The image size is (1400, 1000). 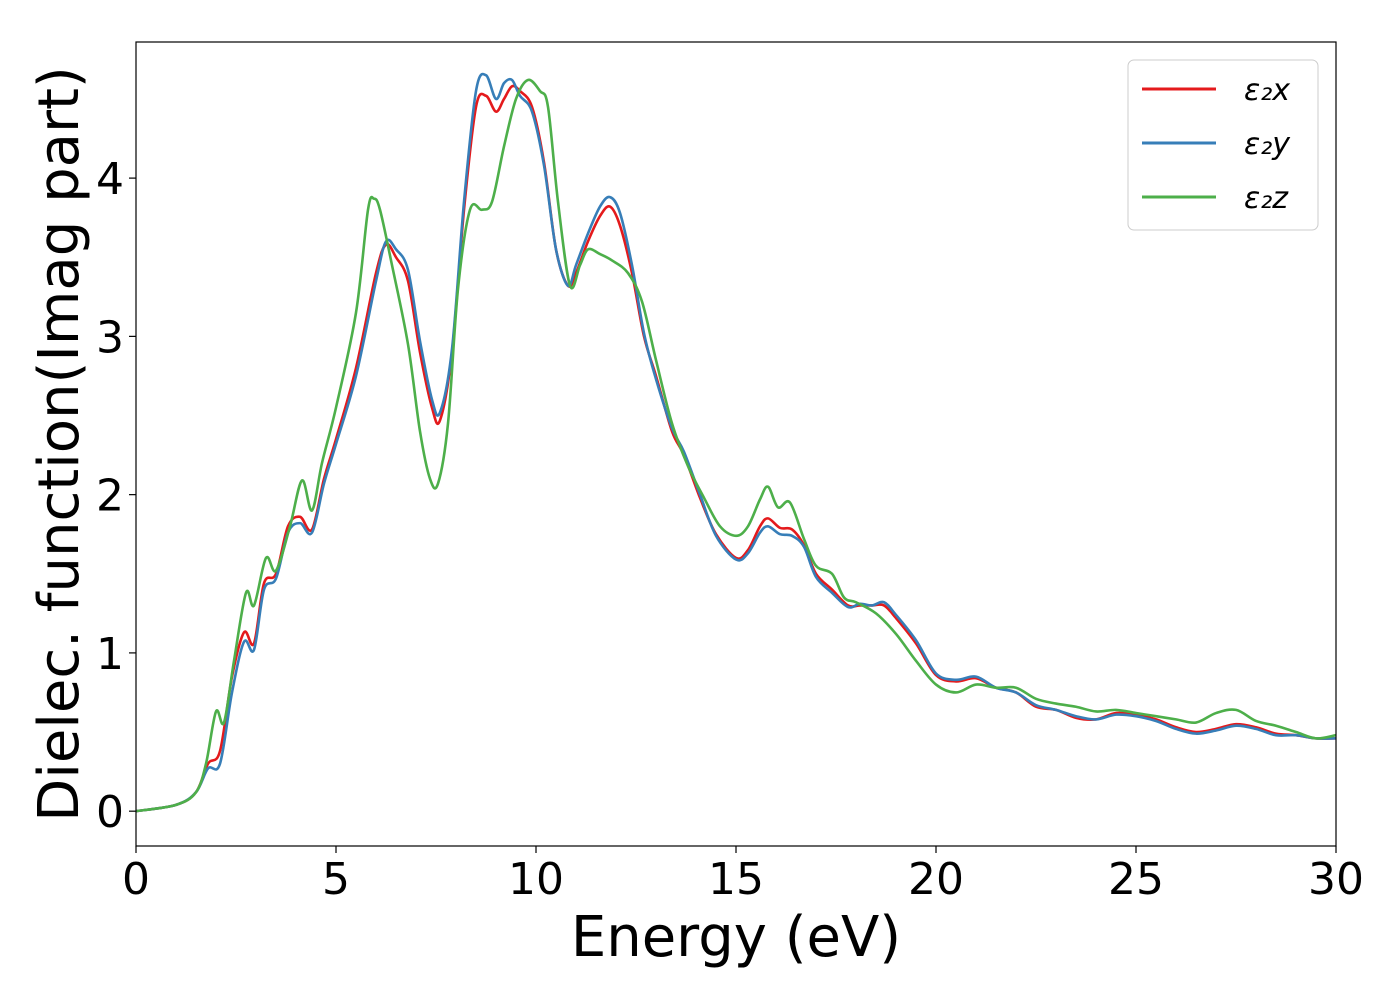 I want to click on y-axis-title: Dielec. function(Imag part), so click(x=59, y=444).